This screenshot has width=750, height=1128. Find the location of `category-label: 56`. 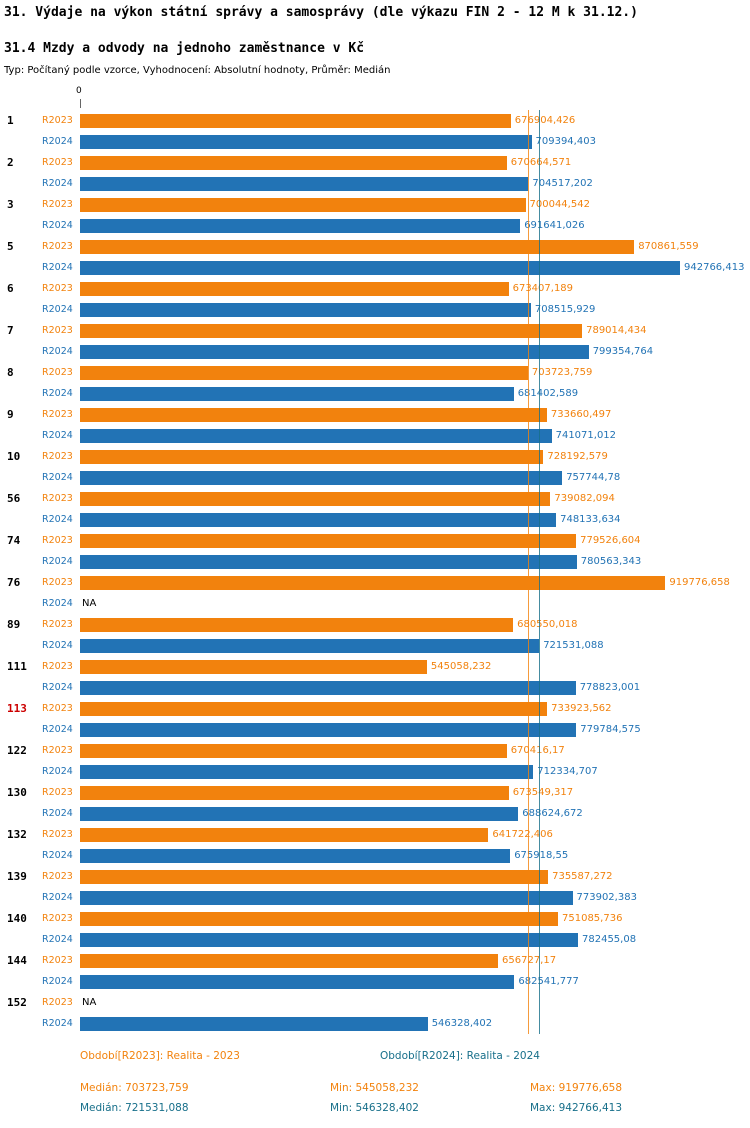

category-label: 56 is located at coordinates (14, 498).